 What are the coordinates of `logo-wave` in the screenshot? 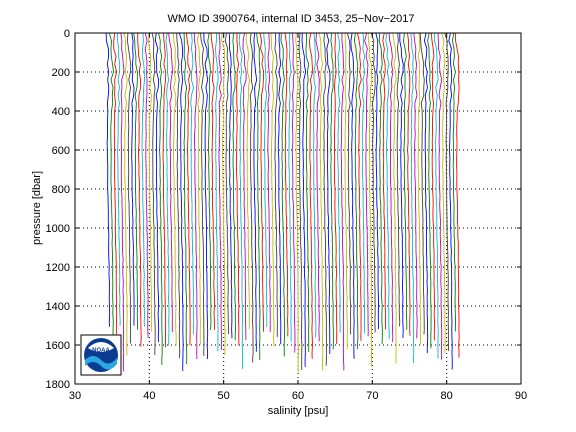 It's located at (101, 363).